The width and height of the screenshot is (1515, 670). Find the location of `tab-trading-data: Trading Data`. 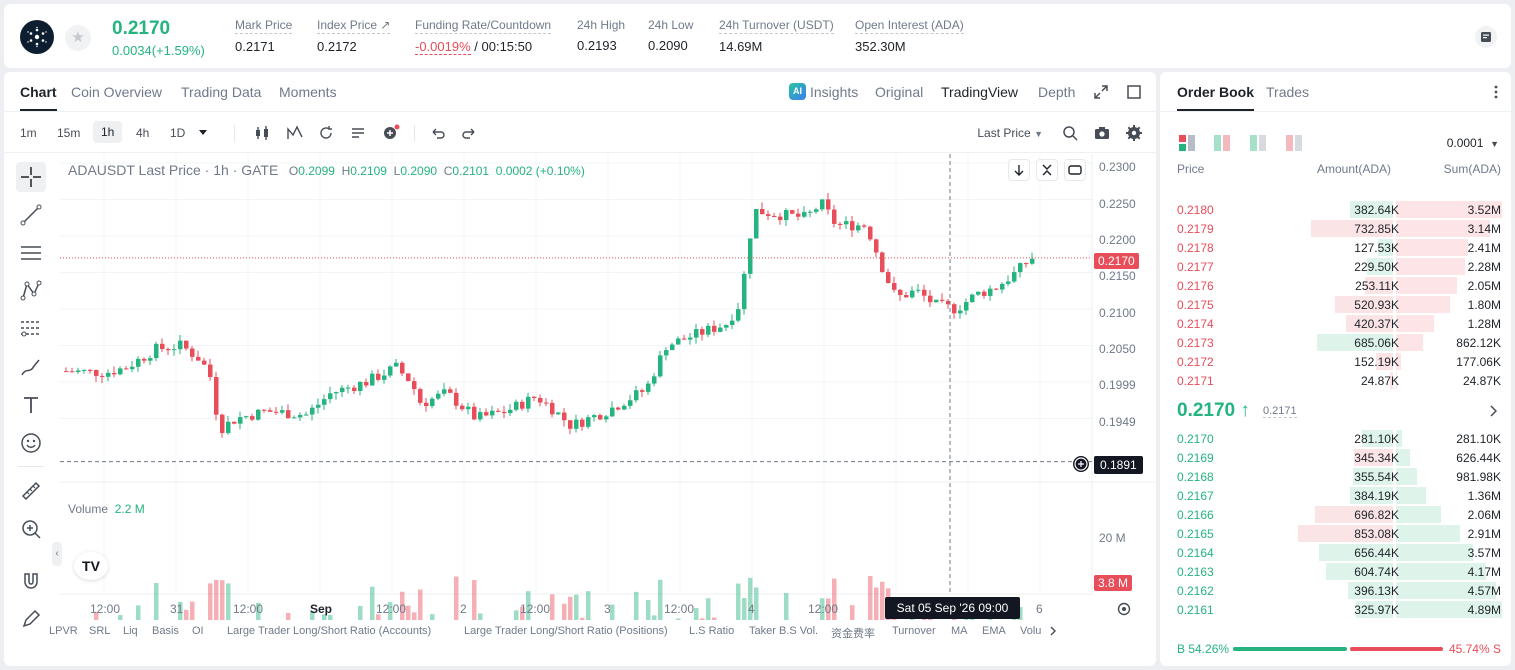

tab-trading-data: Trading Data is located at coordinates (221, 92).